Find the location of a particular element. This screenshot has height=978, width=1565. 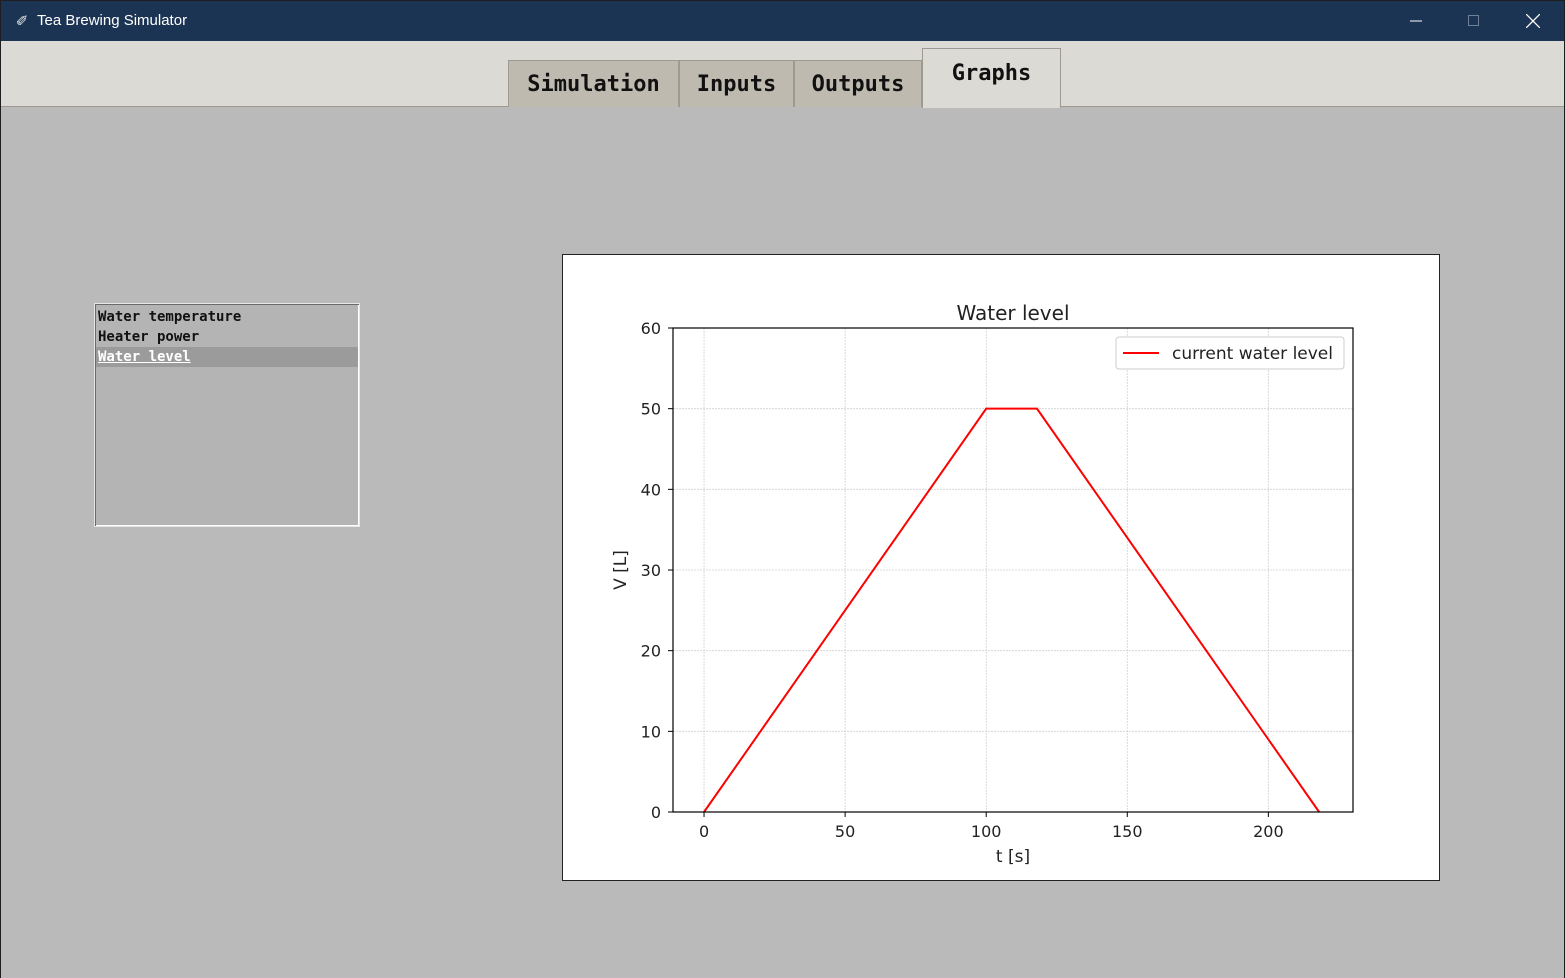

x-tick-label: 0 is located at coordinates (704, 831).